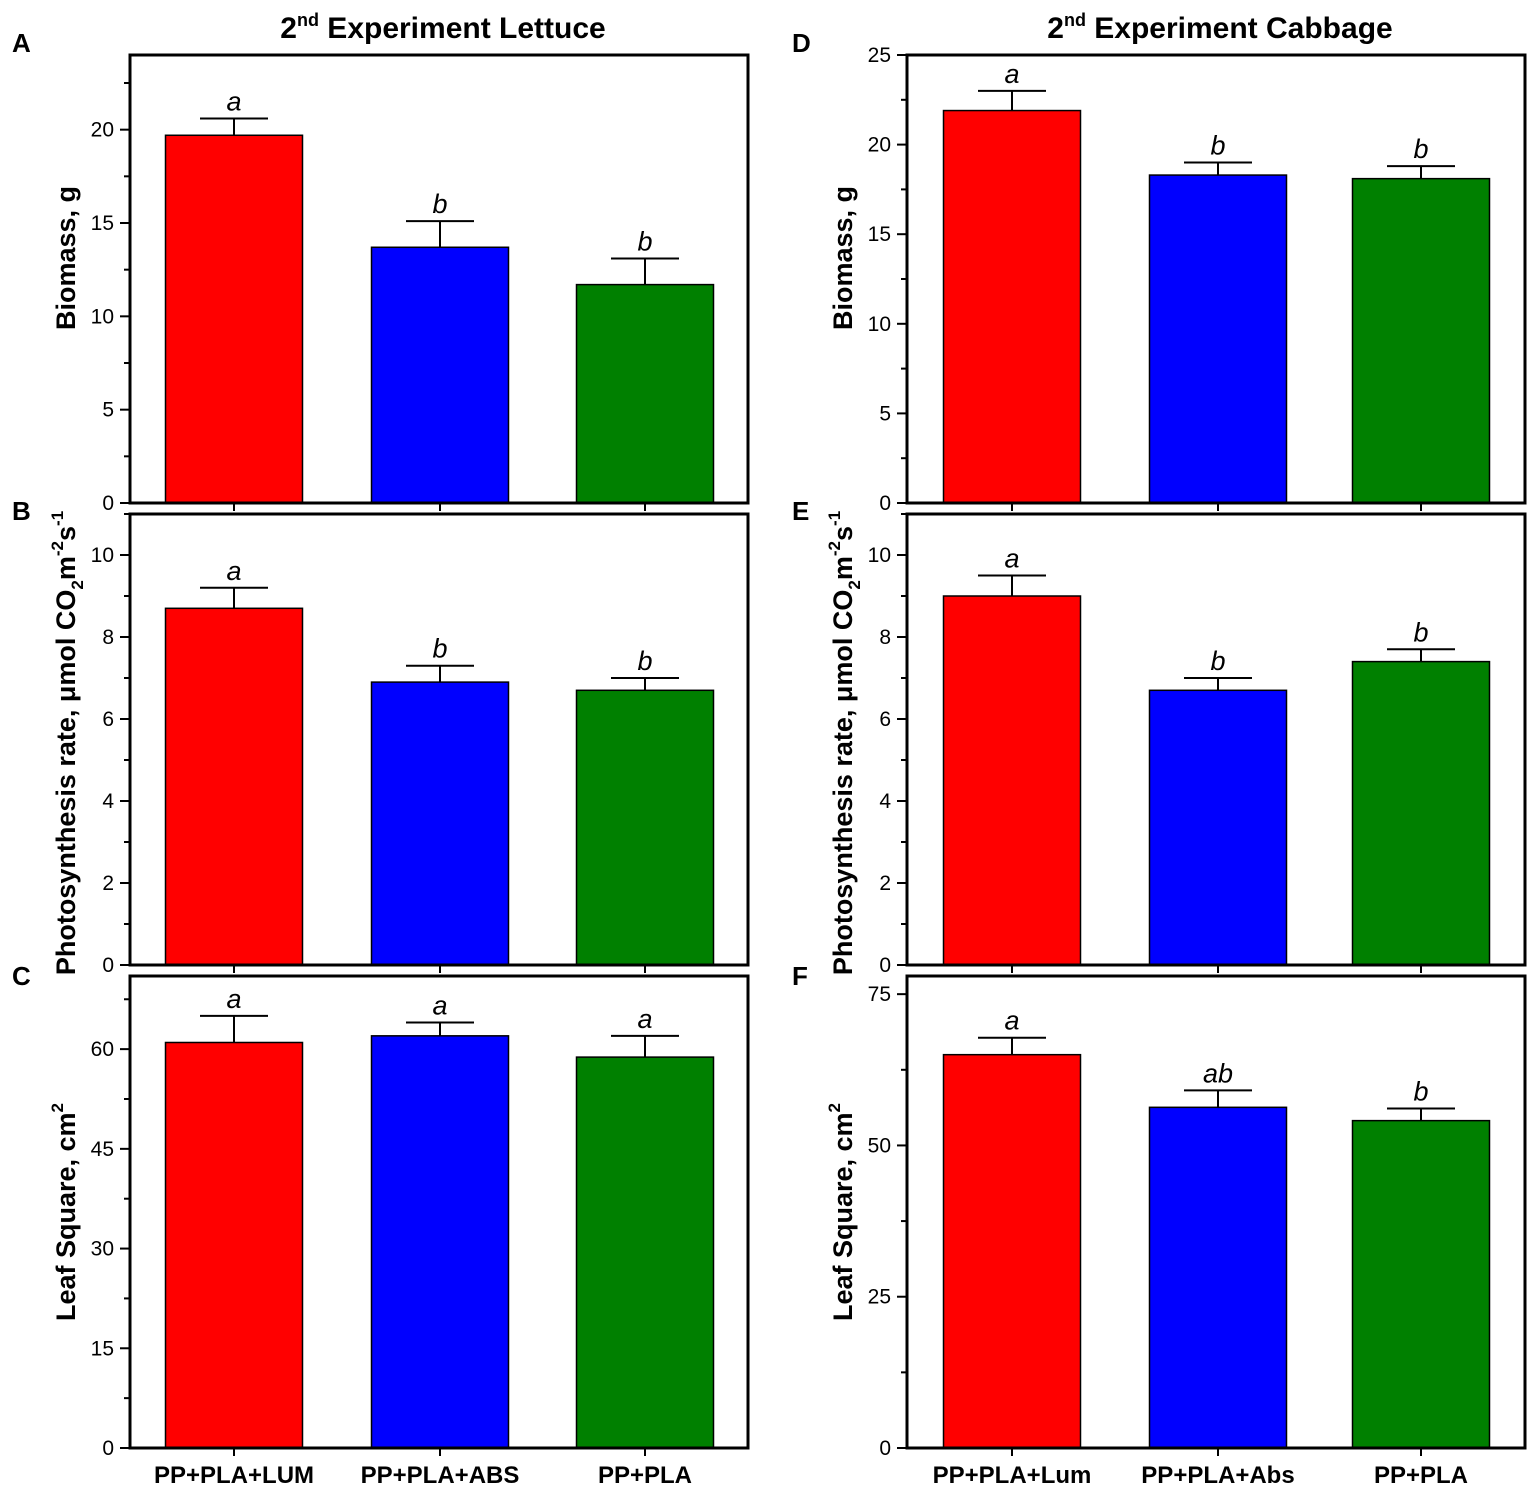 The image size is (1537, 1492). I want to click on panel-C-ytick-label: 45, so click(102, 1149).